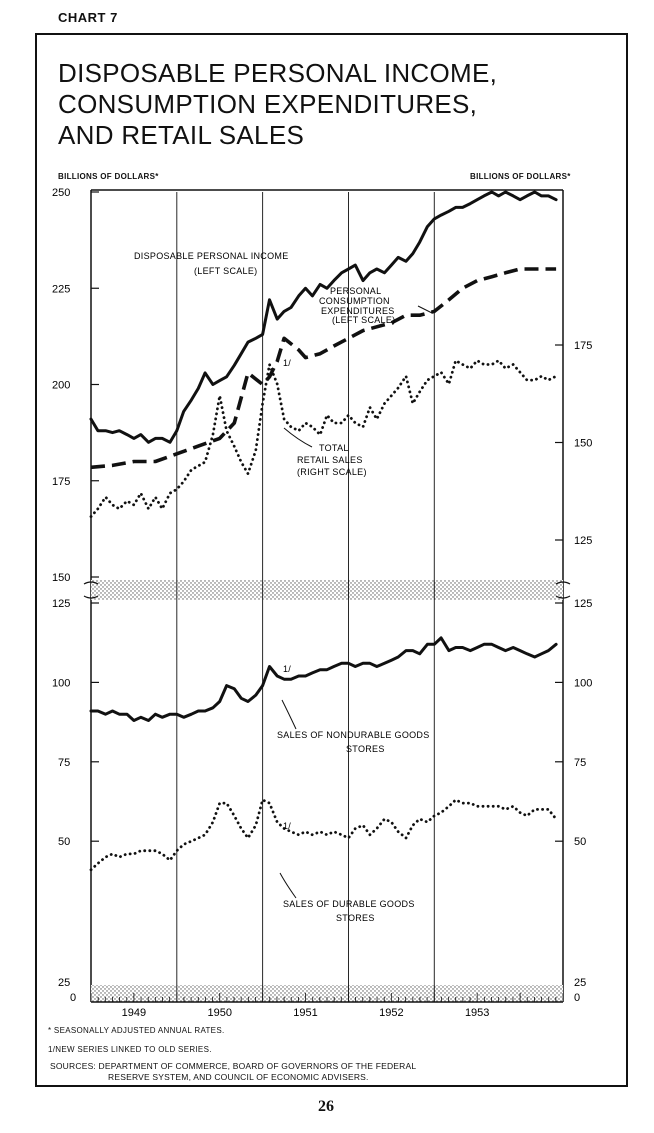  I want to click on left-tick-label: 0, so click(73, 998).